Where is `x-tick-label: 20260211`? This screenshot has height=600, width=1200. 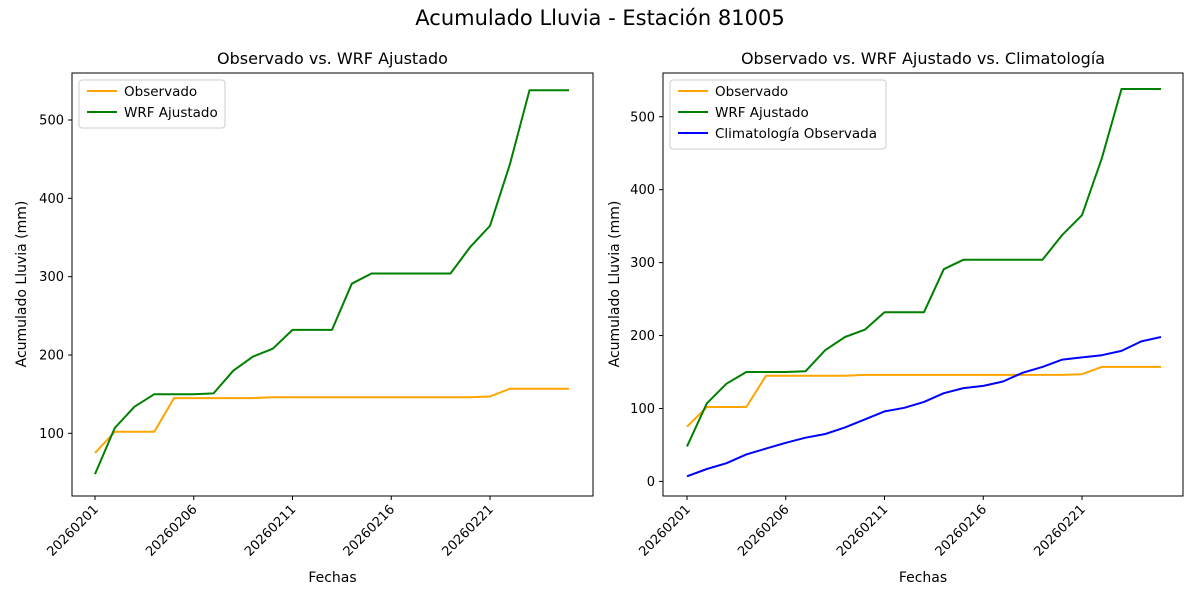
x-tick-label: 20260211 is located at coordinates (862, 530).